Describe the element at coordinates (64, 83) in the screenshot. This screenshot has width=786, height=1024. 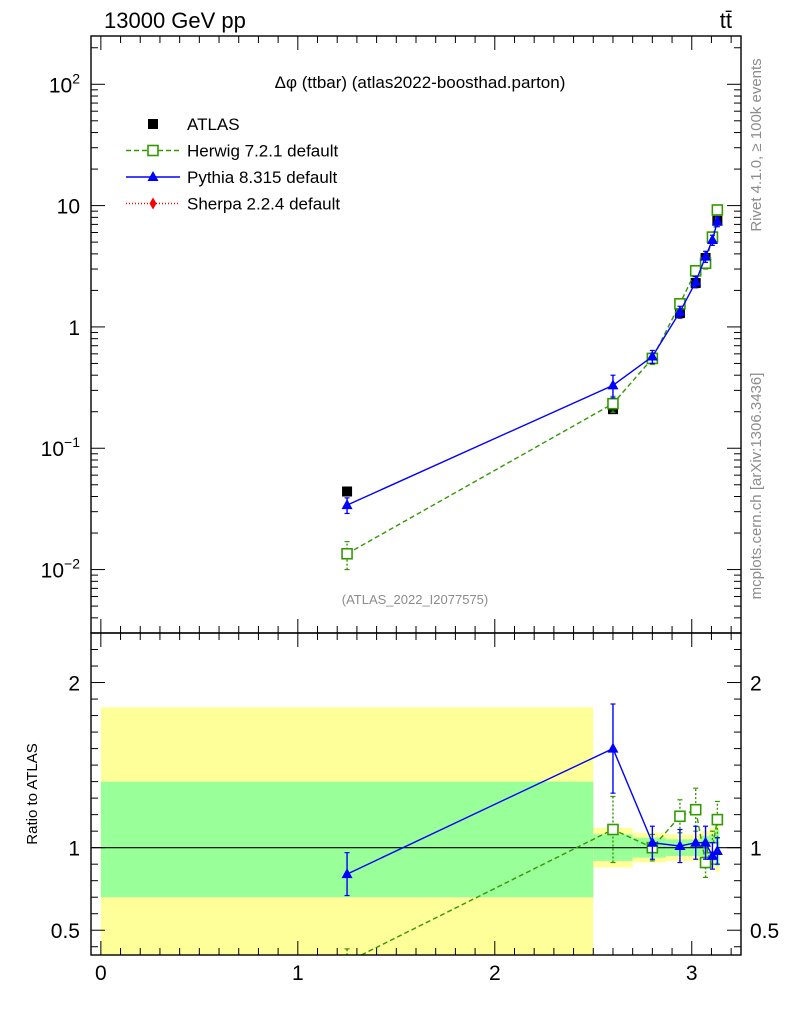
I see `main-ytick-label-4: 10²` at that location.